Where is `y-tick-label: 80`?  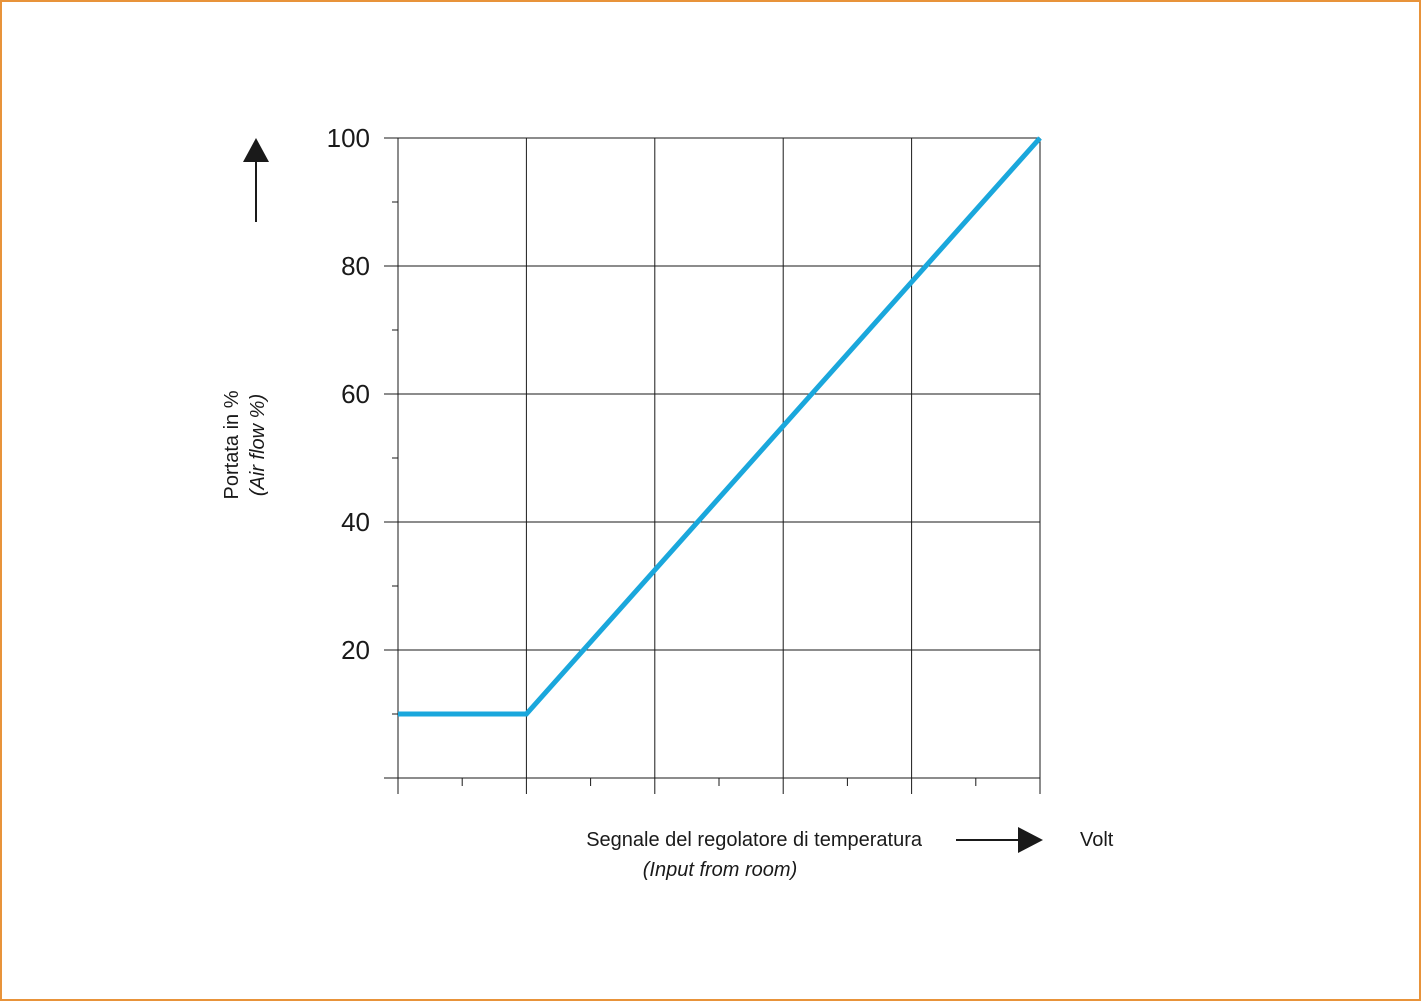 y-tick-label: 80 is located at coordinates (355, 266).